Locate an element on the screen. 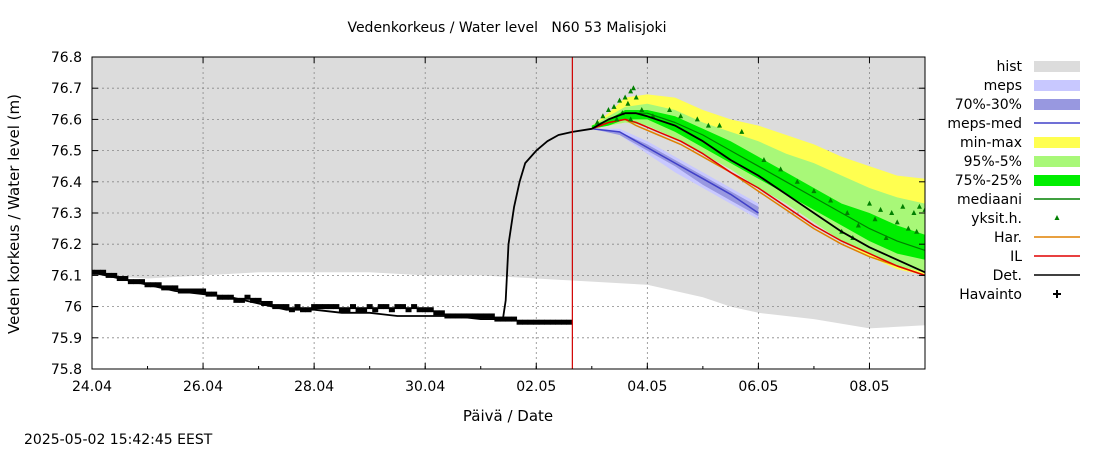 The image size is (1100, 450). x-tick-label: 30.04 is located at coordinates (425, 387).